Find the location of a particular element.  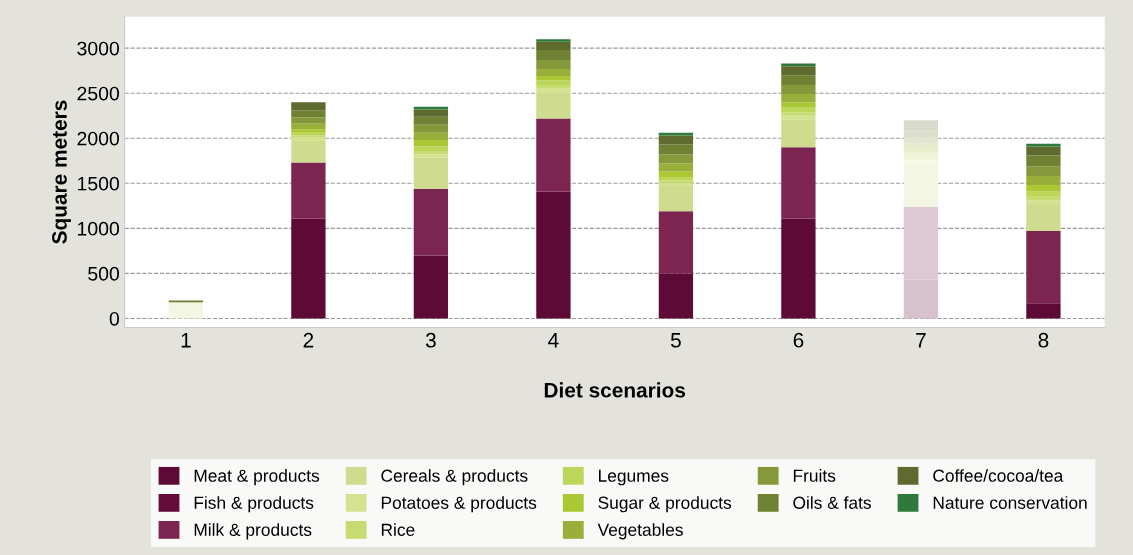

x-tick-label: 1 is located at coordinates (186, 340).